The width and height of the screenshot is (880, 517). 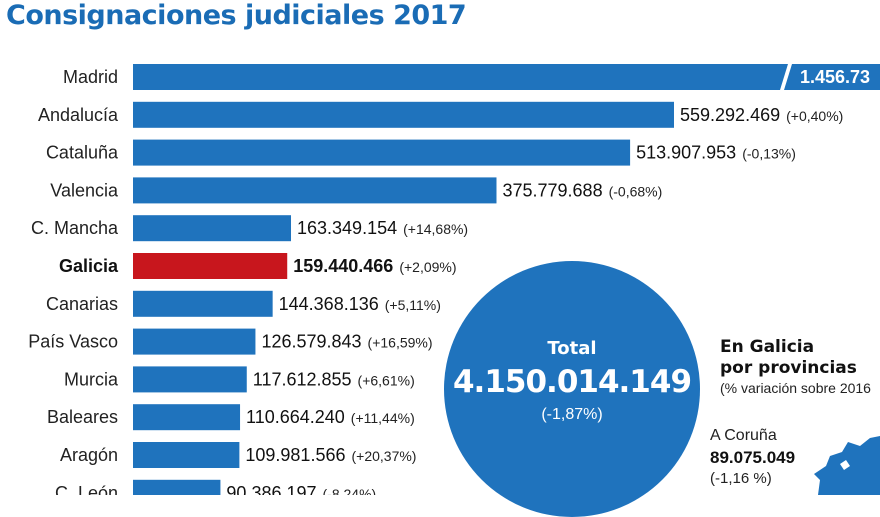 I want to click on category-label-galicia: Galicia, so click(x=89, y=266).